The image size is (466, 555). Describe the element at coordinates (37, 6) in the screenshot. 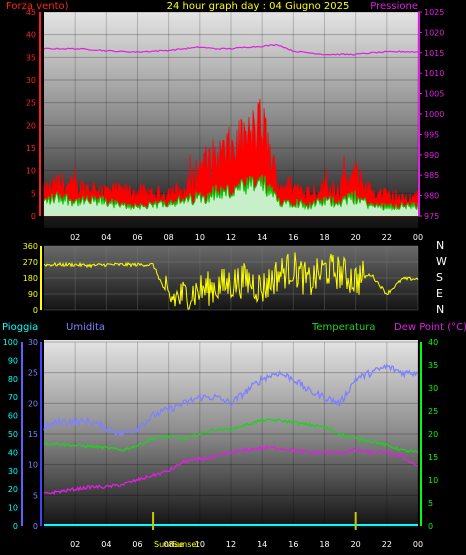

I see `wind-axis-title: Forza vento)` at that location.